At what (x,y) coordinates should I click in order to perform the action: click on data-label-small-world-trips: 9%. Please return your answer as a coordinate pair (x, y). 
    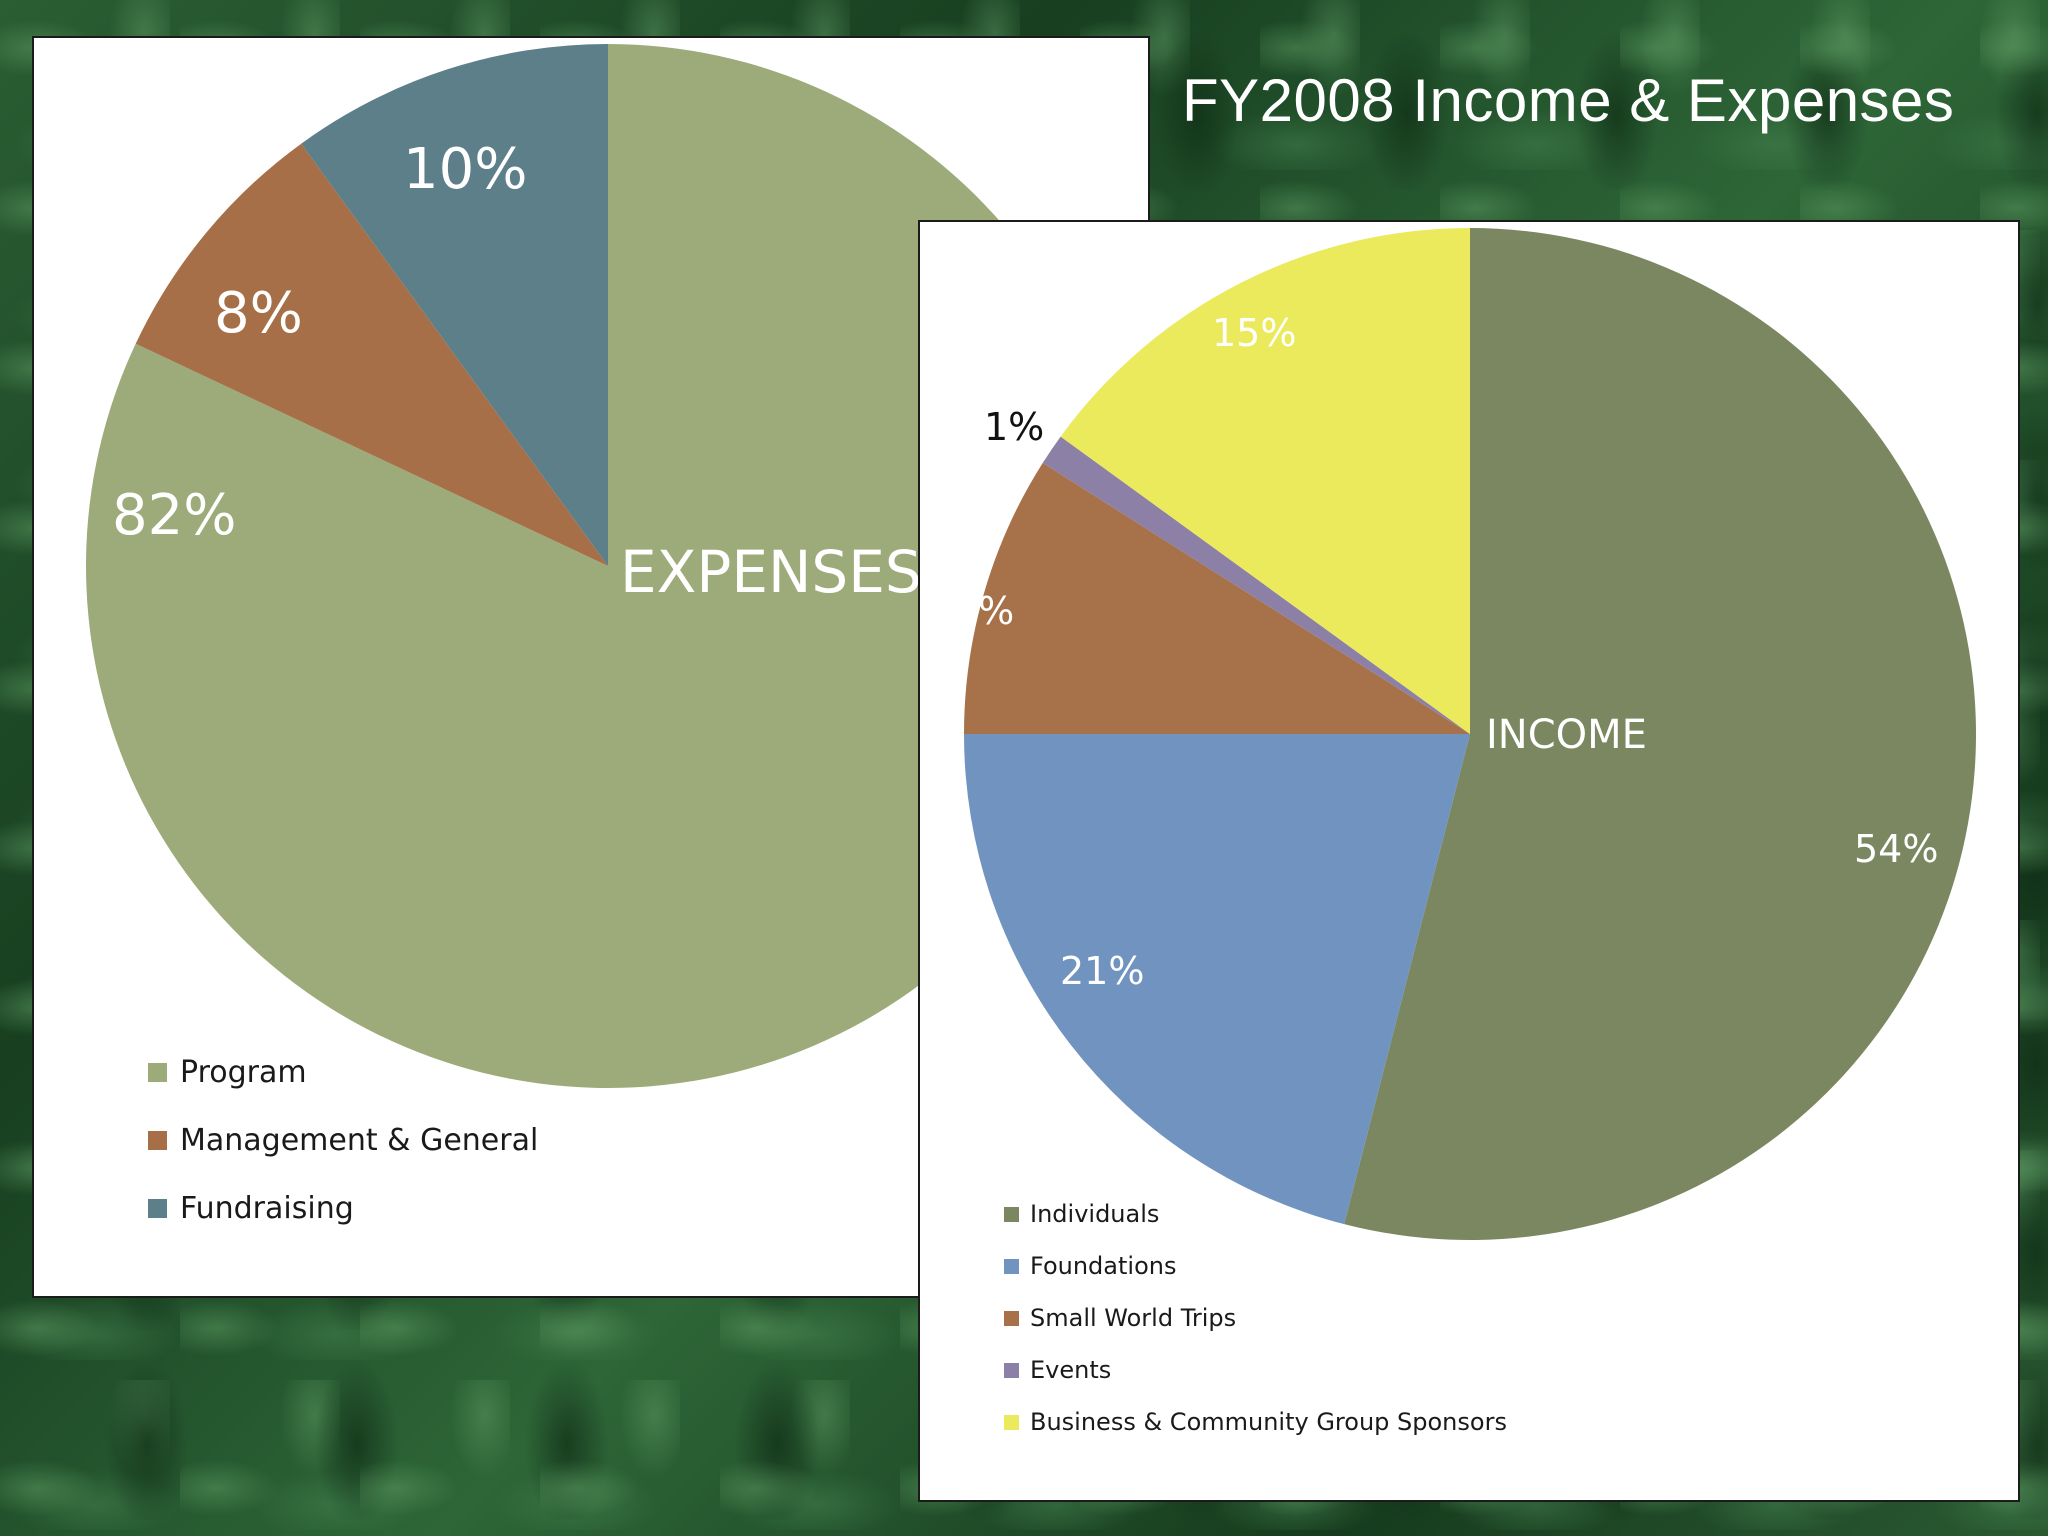
    Looking at the image, I should click on (984, 611).